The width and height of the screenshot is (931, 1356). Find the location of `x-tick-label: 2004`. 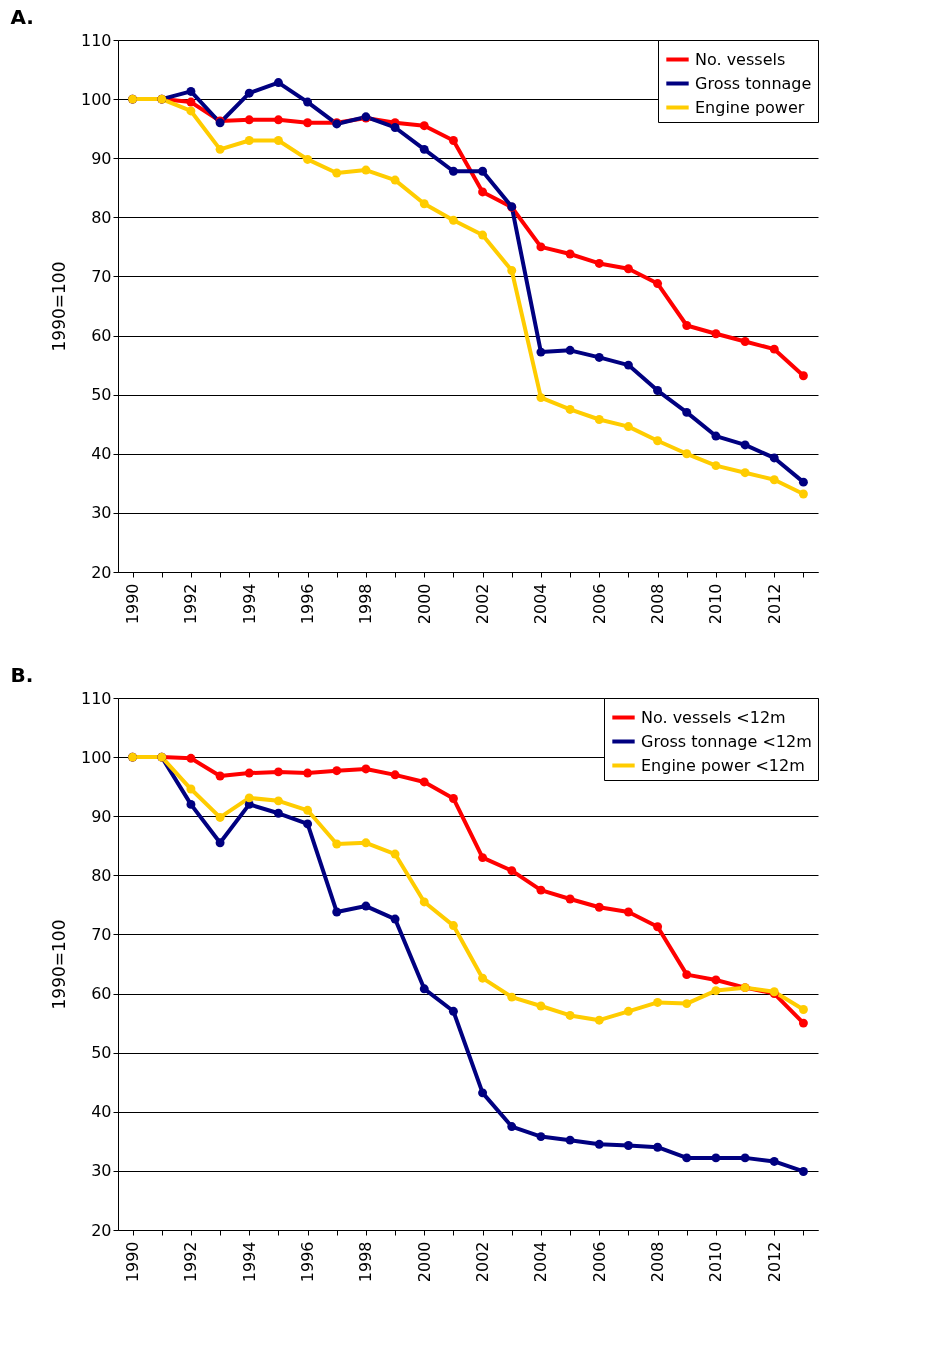

x-tick-label: 2004 is located at coordinates (541, 604).